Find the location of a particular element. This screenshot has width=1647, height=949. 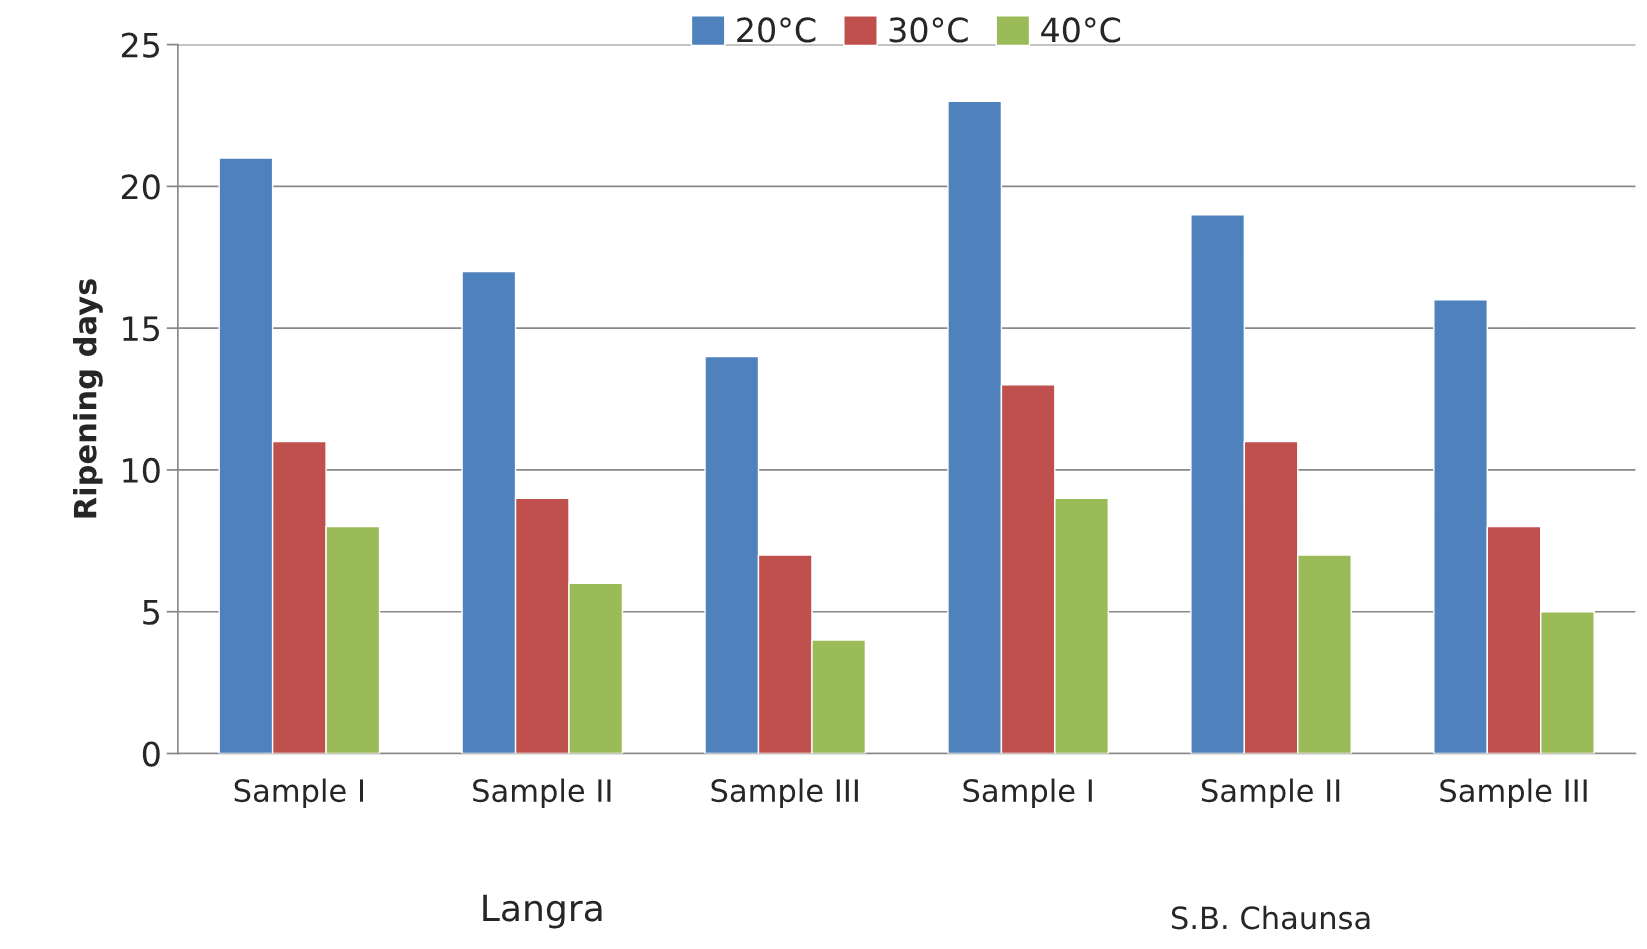

legend-label: 20°C is located at coordinates (776, 30).